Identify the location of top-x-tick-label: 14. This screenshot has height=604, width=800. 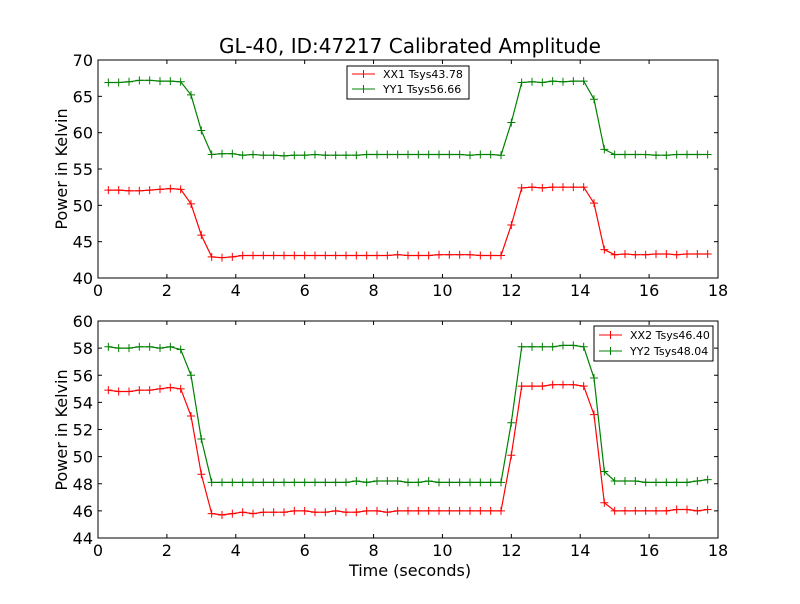
(580, 290).